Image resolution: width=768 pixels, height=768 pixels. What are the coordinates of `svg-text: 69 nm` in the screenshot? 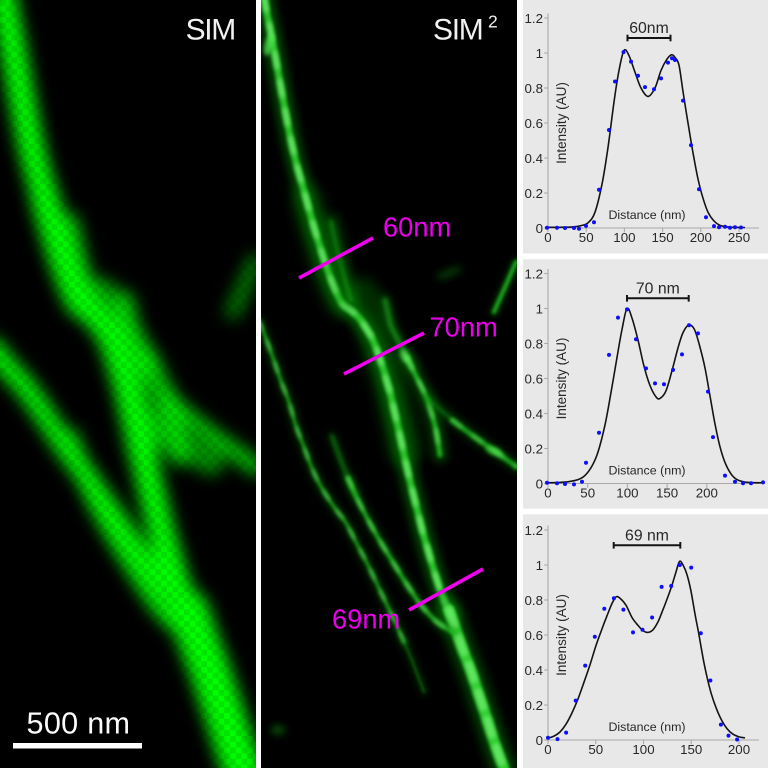 It's located at (647, 535).